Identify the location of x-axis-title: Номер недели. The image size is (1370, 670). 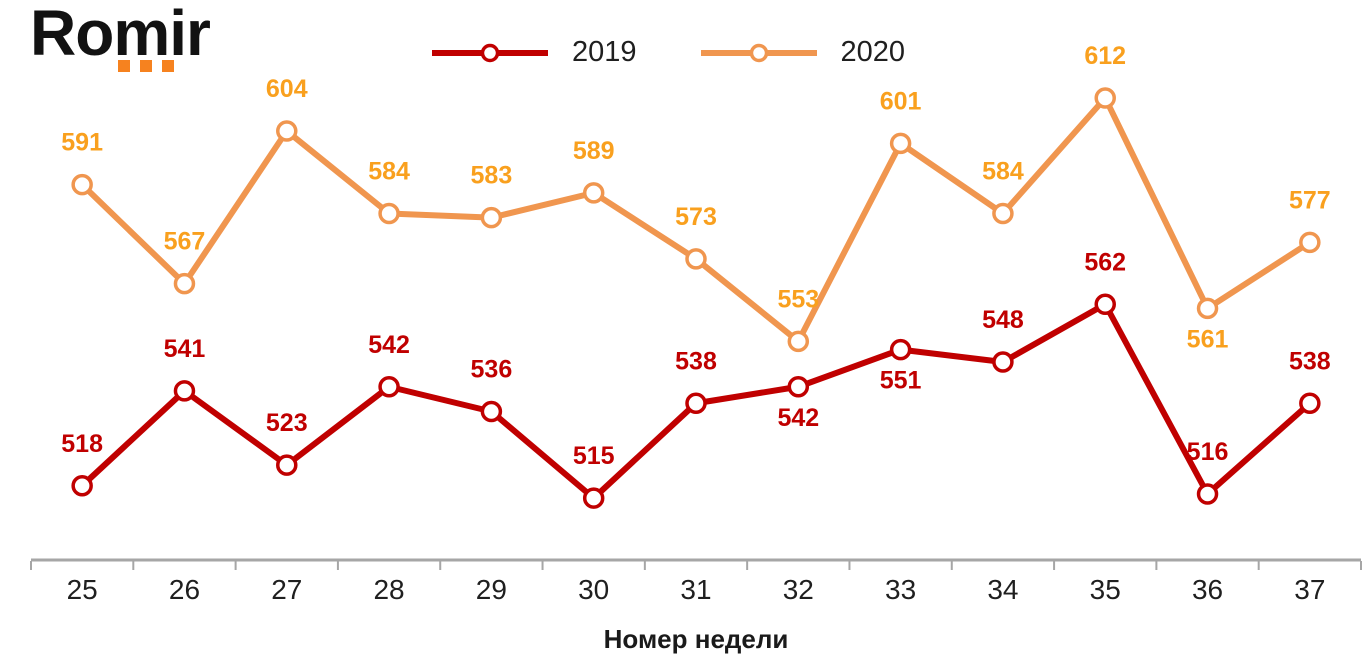
(696, 639).